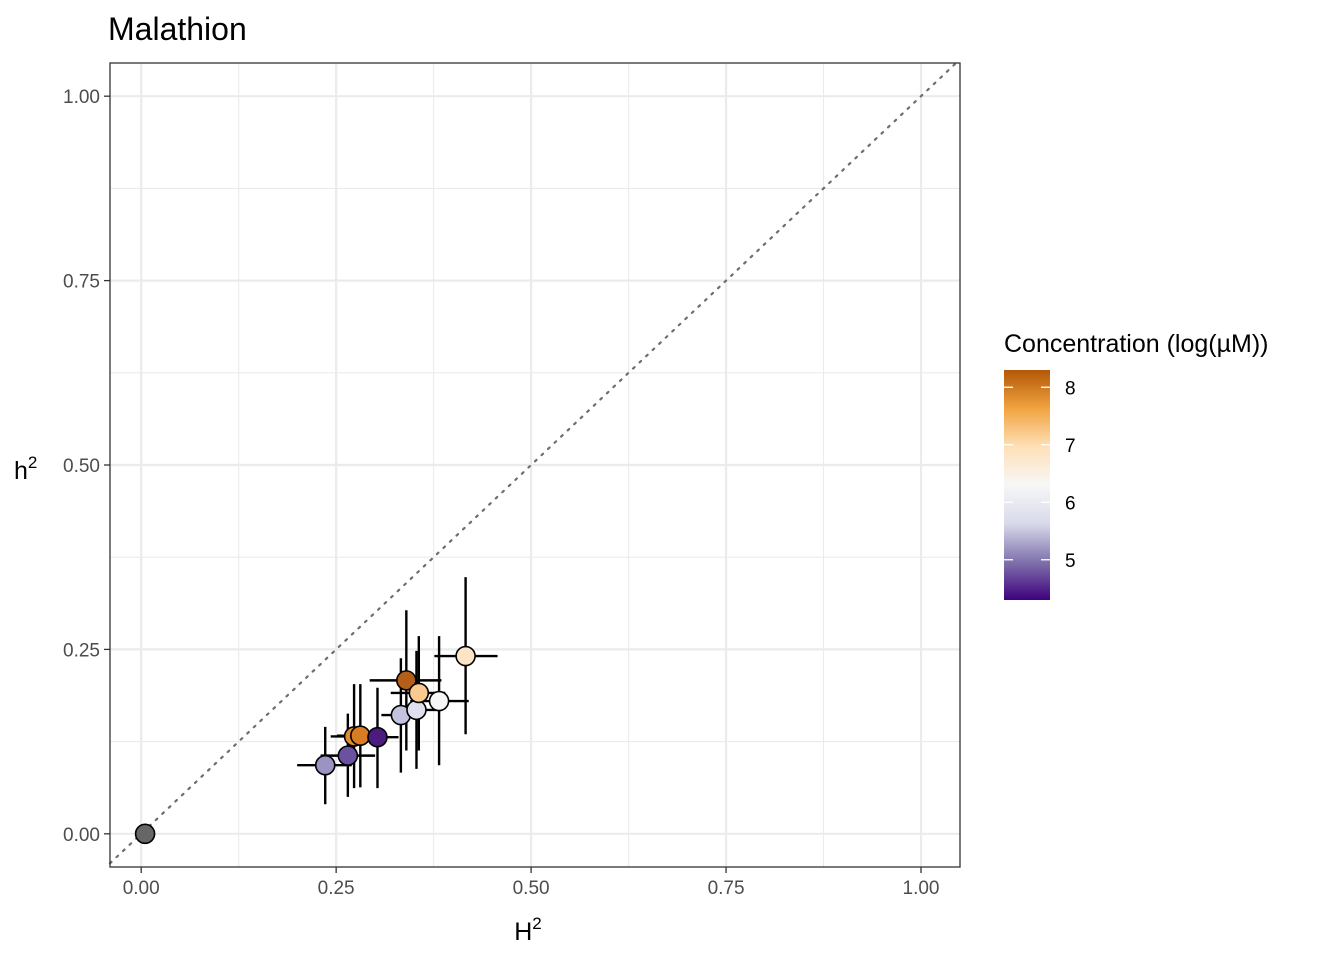  I want to click on legend-tick-label-3: 8, so click(1070, 388).